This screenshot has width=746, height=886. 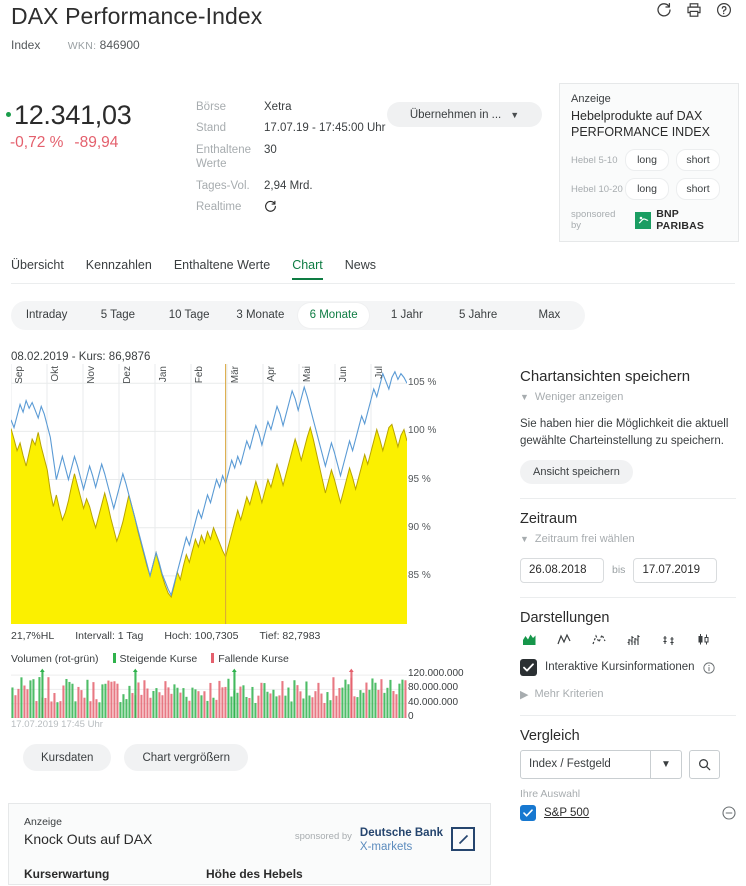 I want to click on range-10-tage: 10 Tage, so click(x=189, y=315).